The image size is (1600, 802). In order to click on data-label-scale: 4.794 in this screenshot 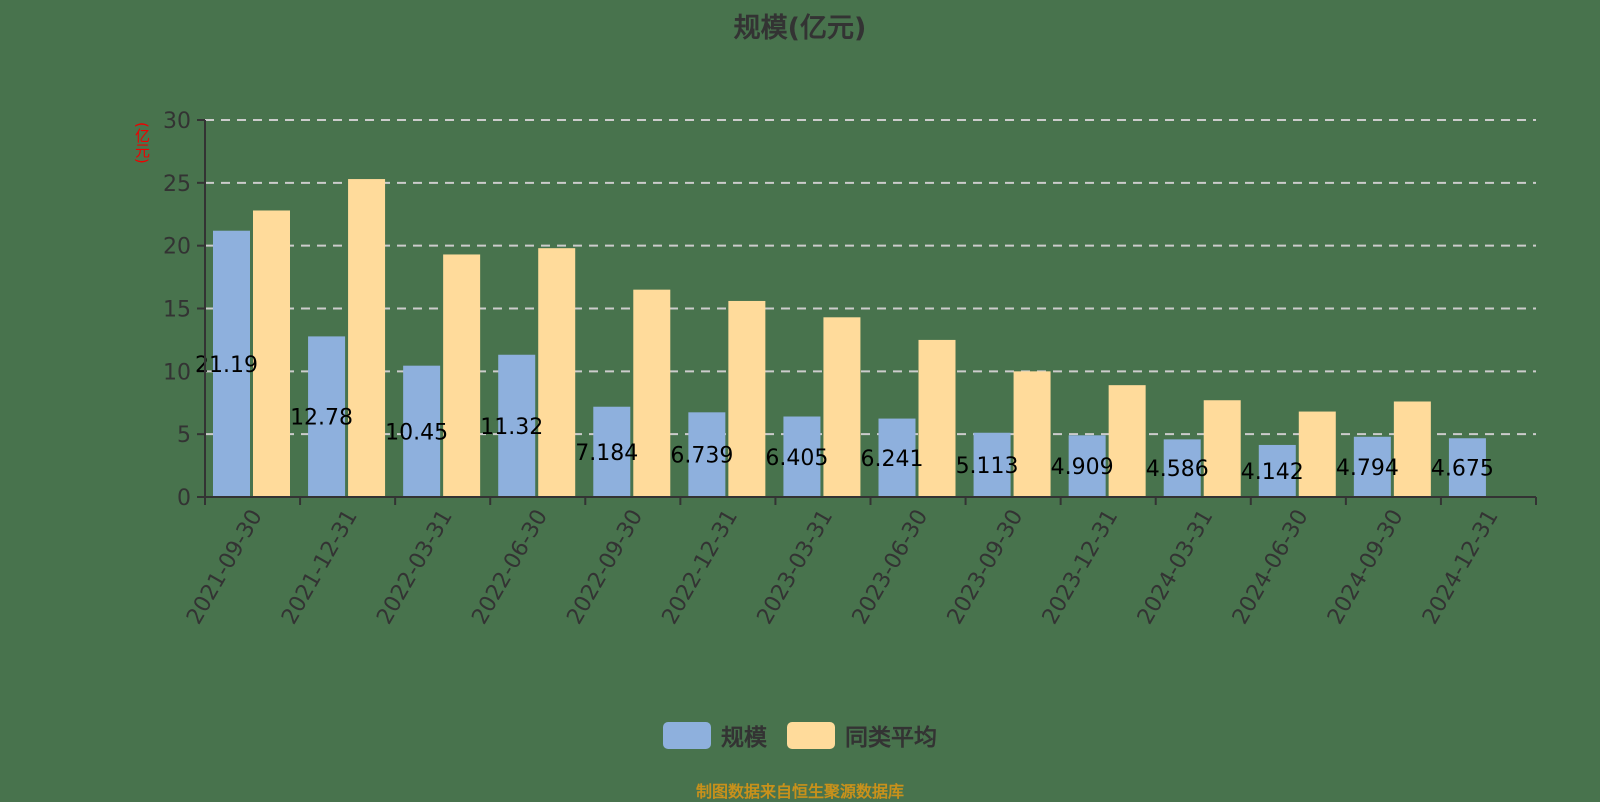, I will do `click(1367, 468)`.